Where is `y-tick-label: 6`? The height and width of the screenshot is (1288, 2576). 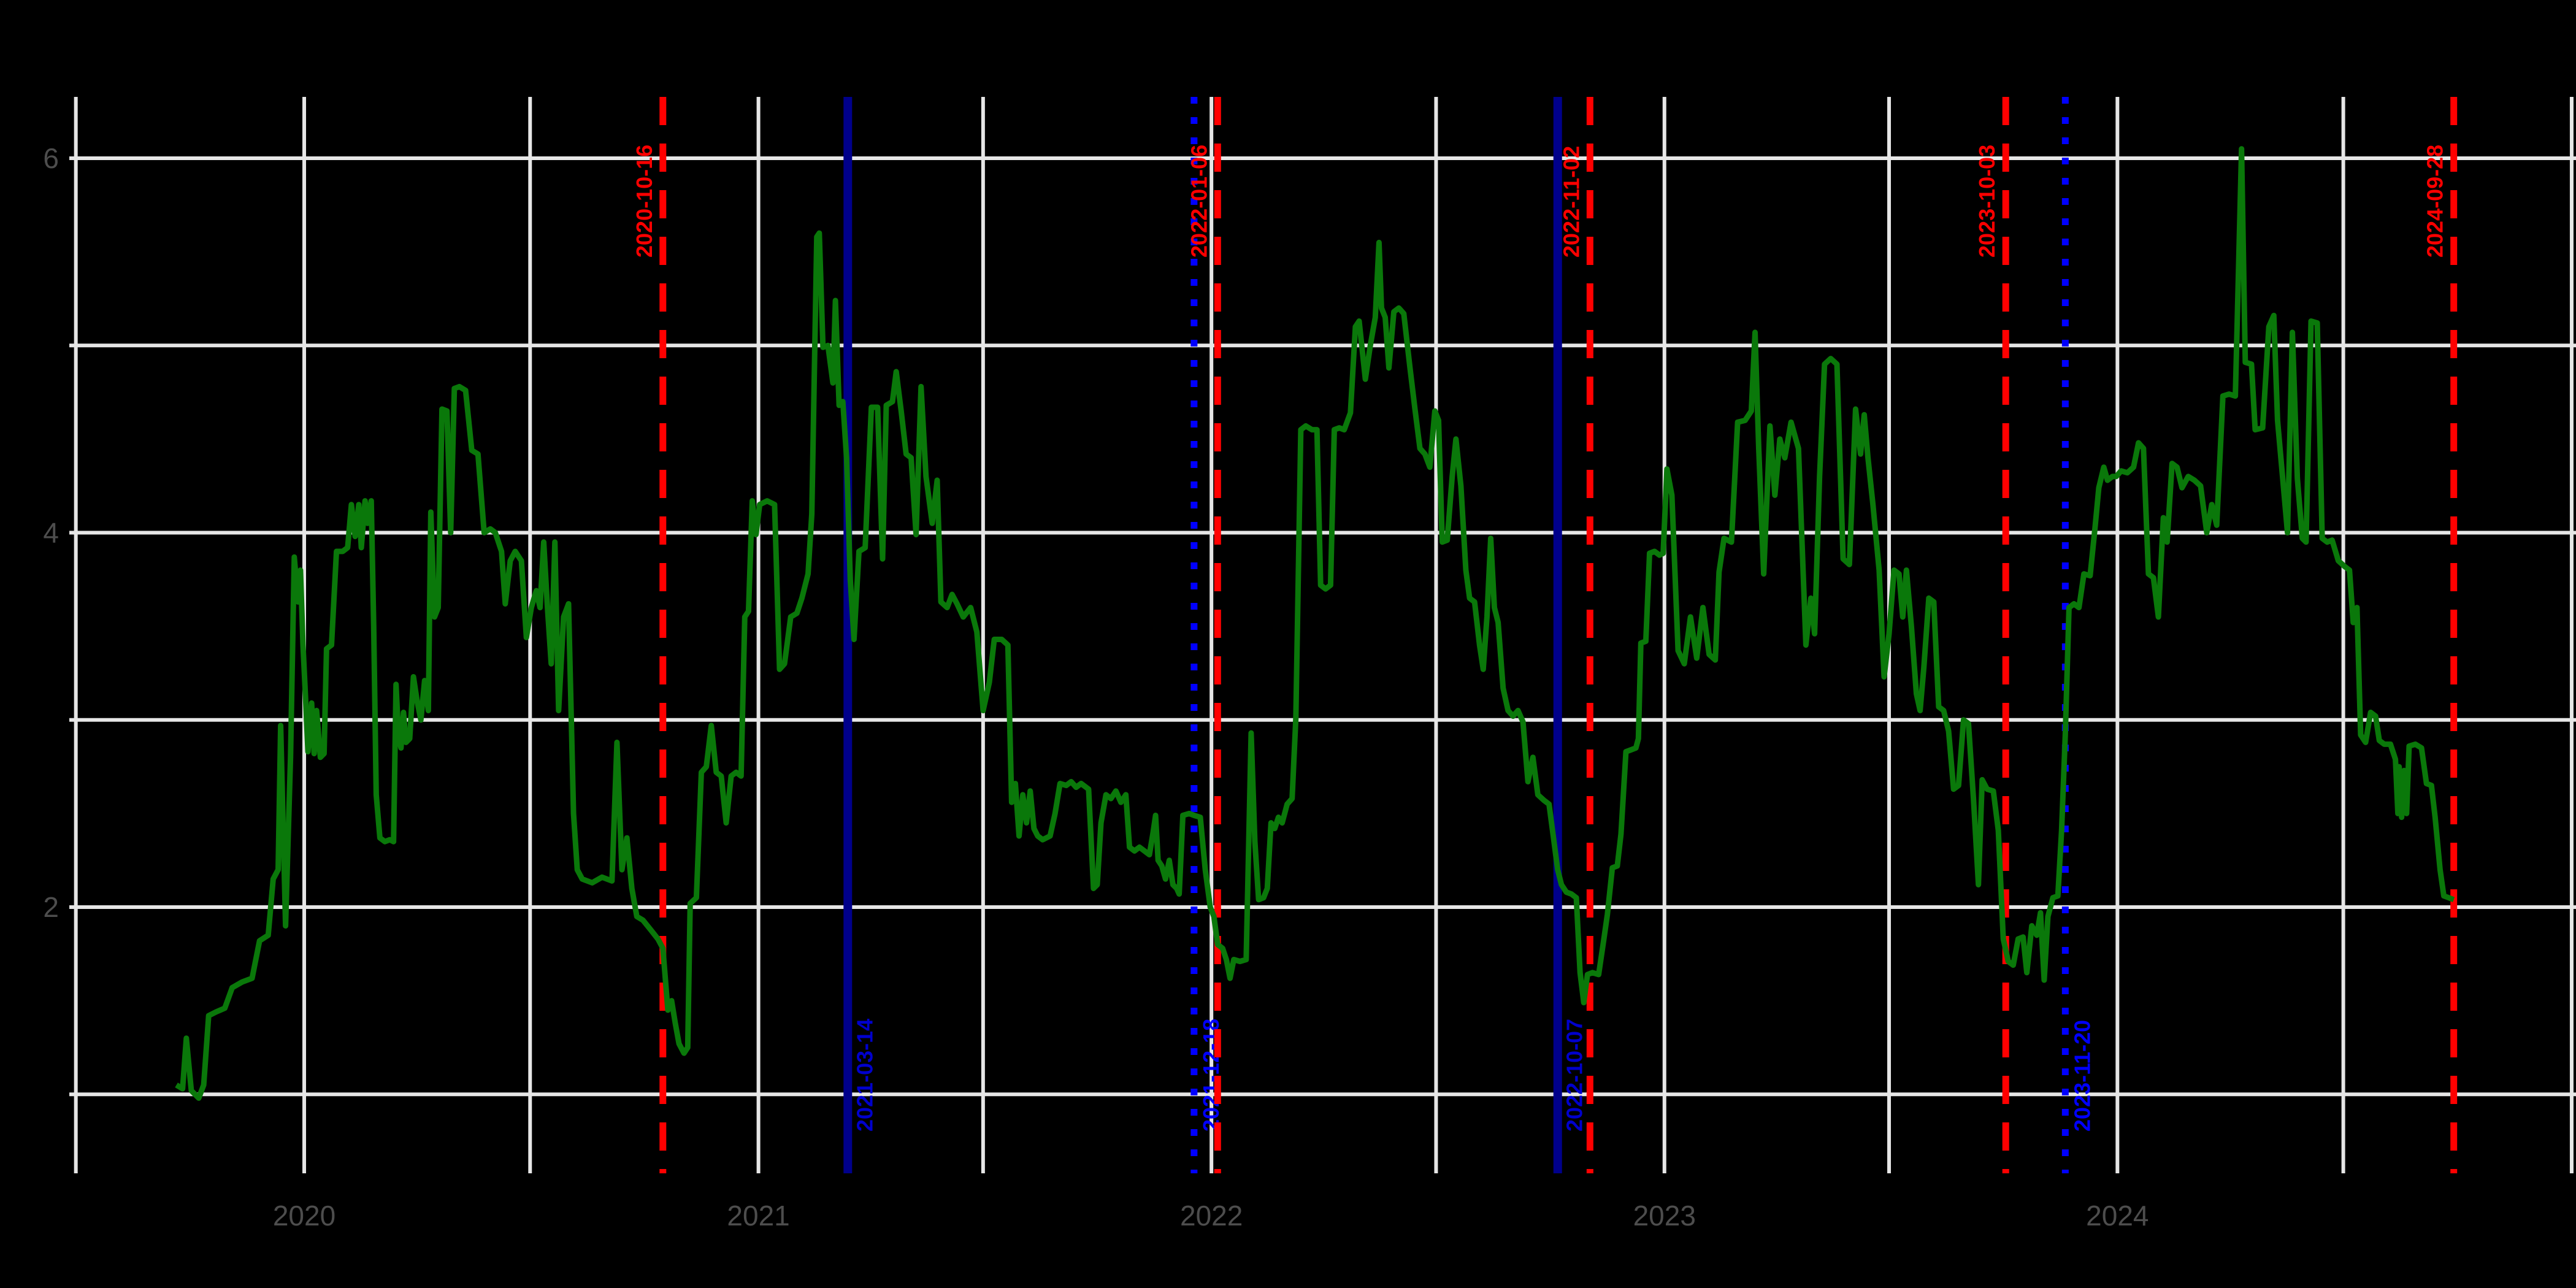
y-tick-label: 6 is located at coordinates (51, 158).